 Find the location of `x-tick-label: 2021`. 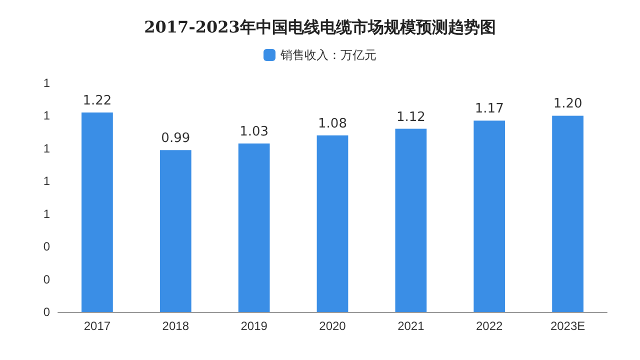

x-tick-label: 2021 is located at coordinates (411, 326).